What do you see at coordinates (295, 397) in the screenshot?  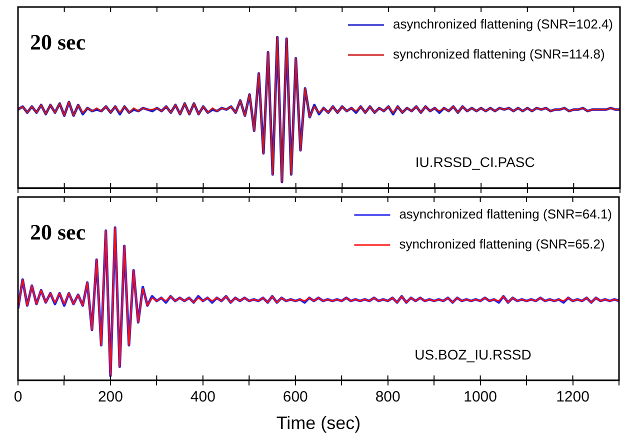 I see `x-tick-label: 600` at bounding box center [295, 397].